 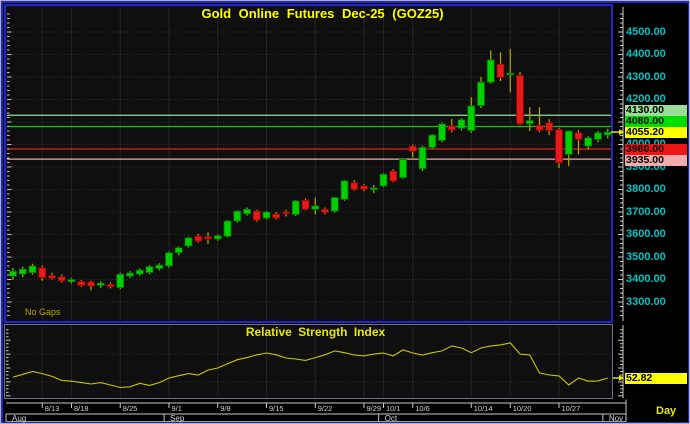 I want to click on rsi-title: Relative Strength Index, so click(x=315, y=332).